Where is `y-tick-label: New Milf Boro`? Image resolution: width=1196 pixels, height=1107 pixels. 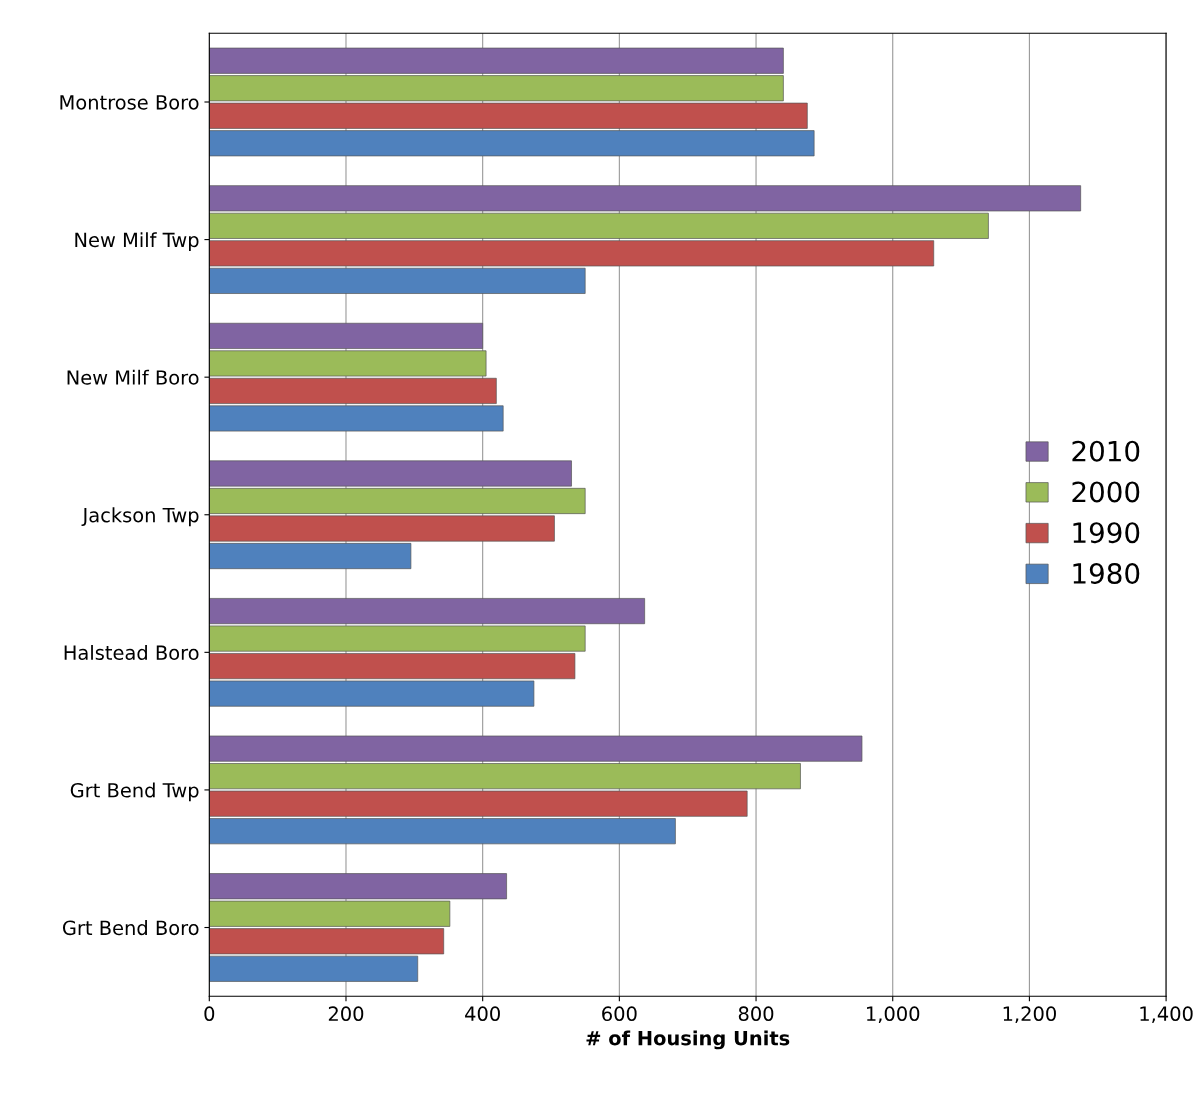
y-tick-label: New Milf Boro is located at coordinates (133, 377).